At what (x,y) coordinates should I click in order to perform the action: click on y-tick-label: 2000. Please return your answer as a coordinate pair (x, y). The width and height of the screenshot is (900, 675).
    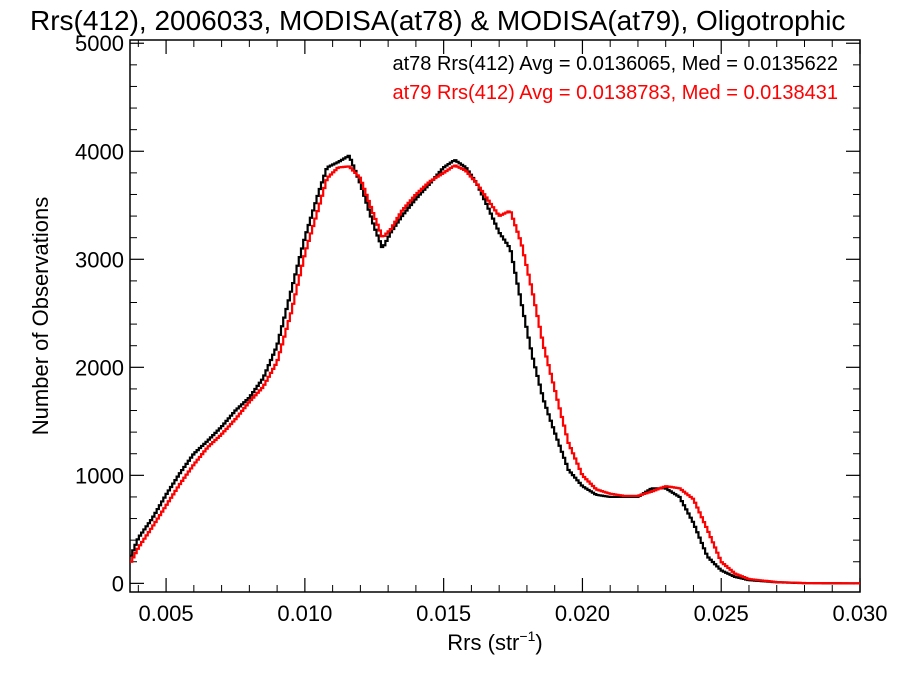
    Looking at the image, I should click on (99, 367).